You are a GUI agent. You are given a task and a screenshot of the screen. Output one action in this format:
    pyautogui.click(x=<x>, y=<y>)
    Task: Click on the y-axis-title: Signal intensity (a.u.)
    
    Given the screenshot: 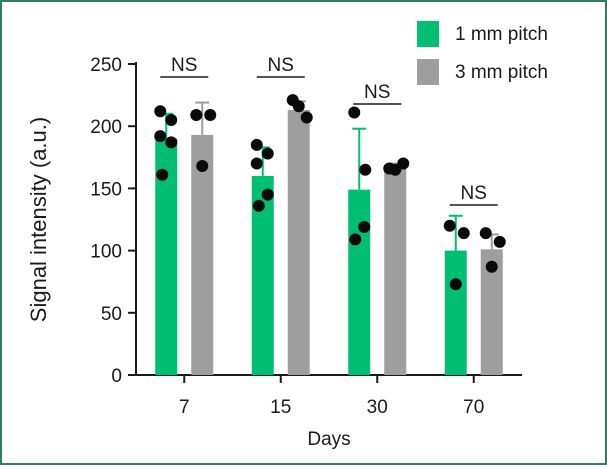 What is the action you would take?
    pyautogui.click(x=38, y=219)
    